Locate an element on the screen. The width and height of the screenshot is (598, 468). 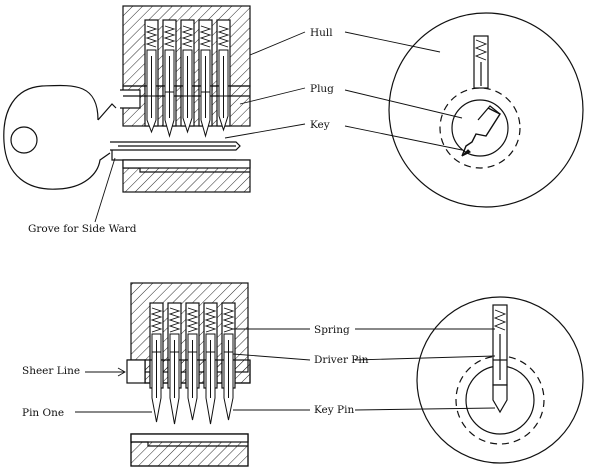
bottom-front-key-pin is located at coordinates (500, 399).